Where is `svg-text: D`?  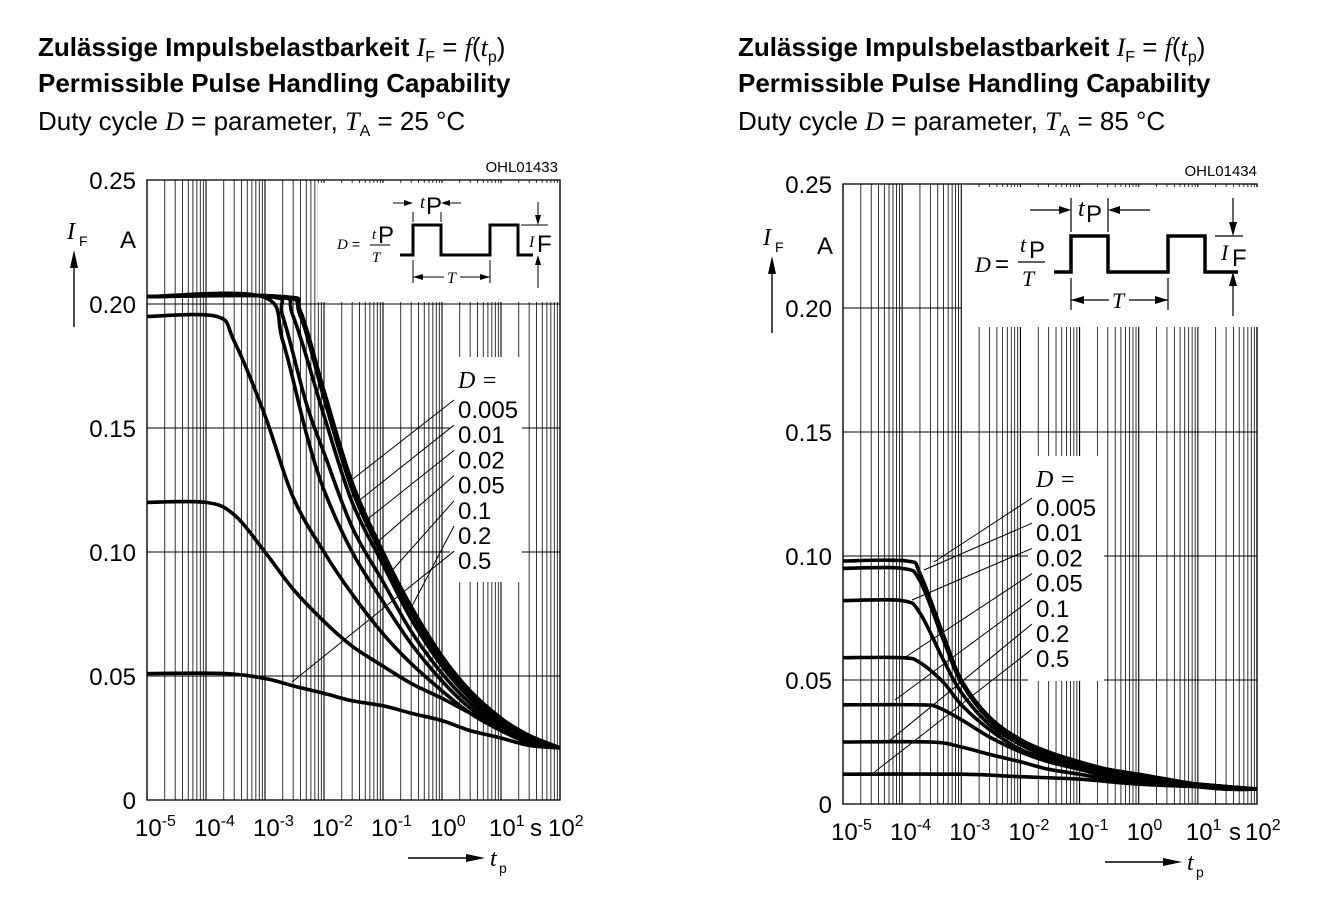 svg-text: D is located at coordinates (342, 245).